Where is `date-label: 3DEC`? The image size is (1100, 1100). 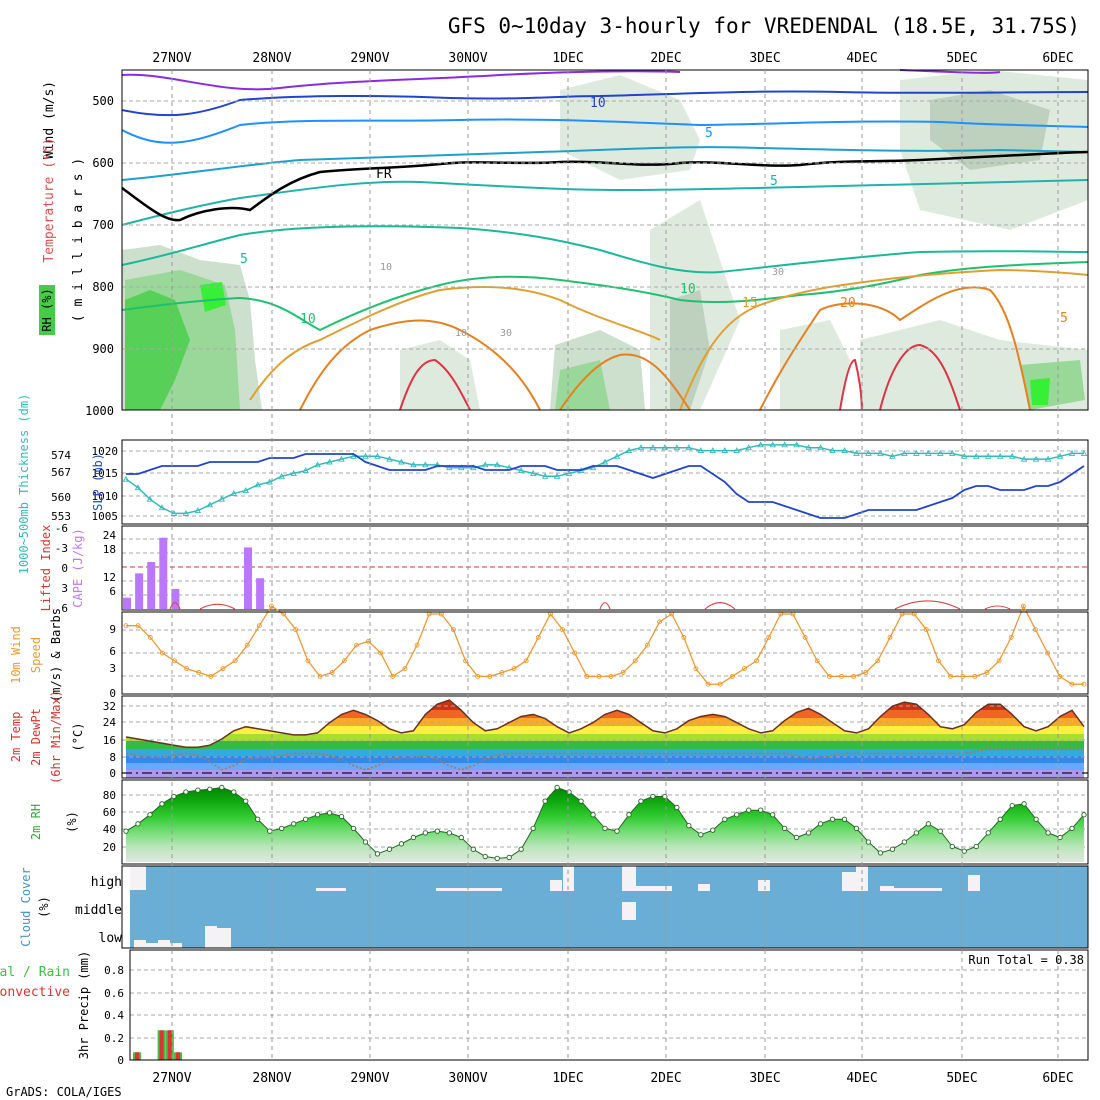 date-label: 3DEC is located at coordinates (764, 58).